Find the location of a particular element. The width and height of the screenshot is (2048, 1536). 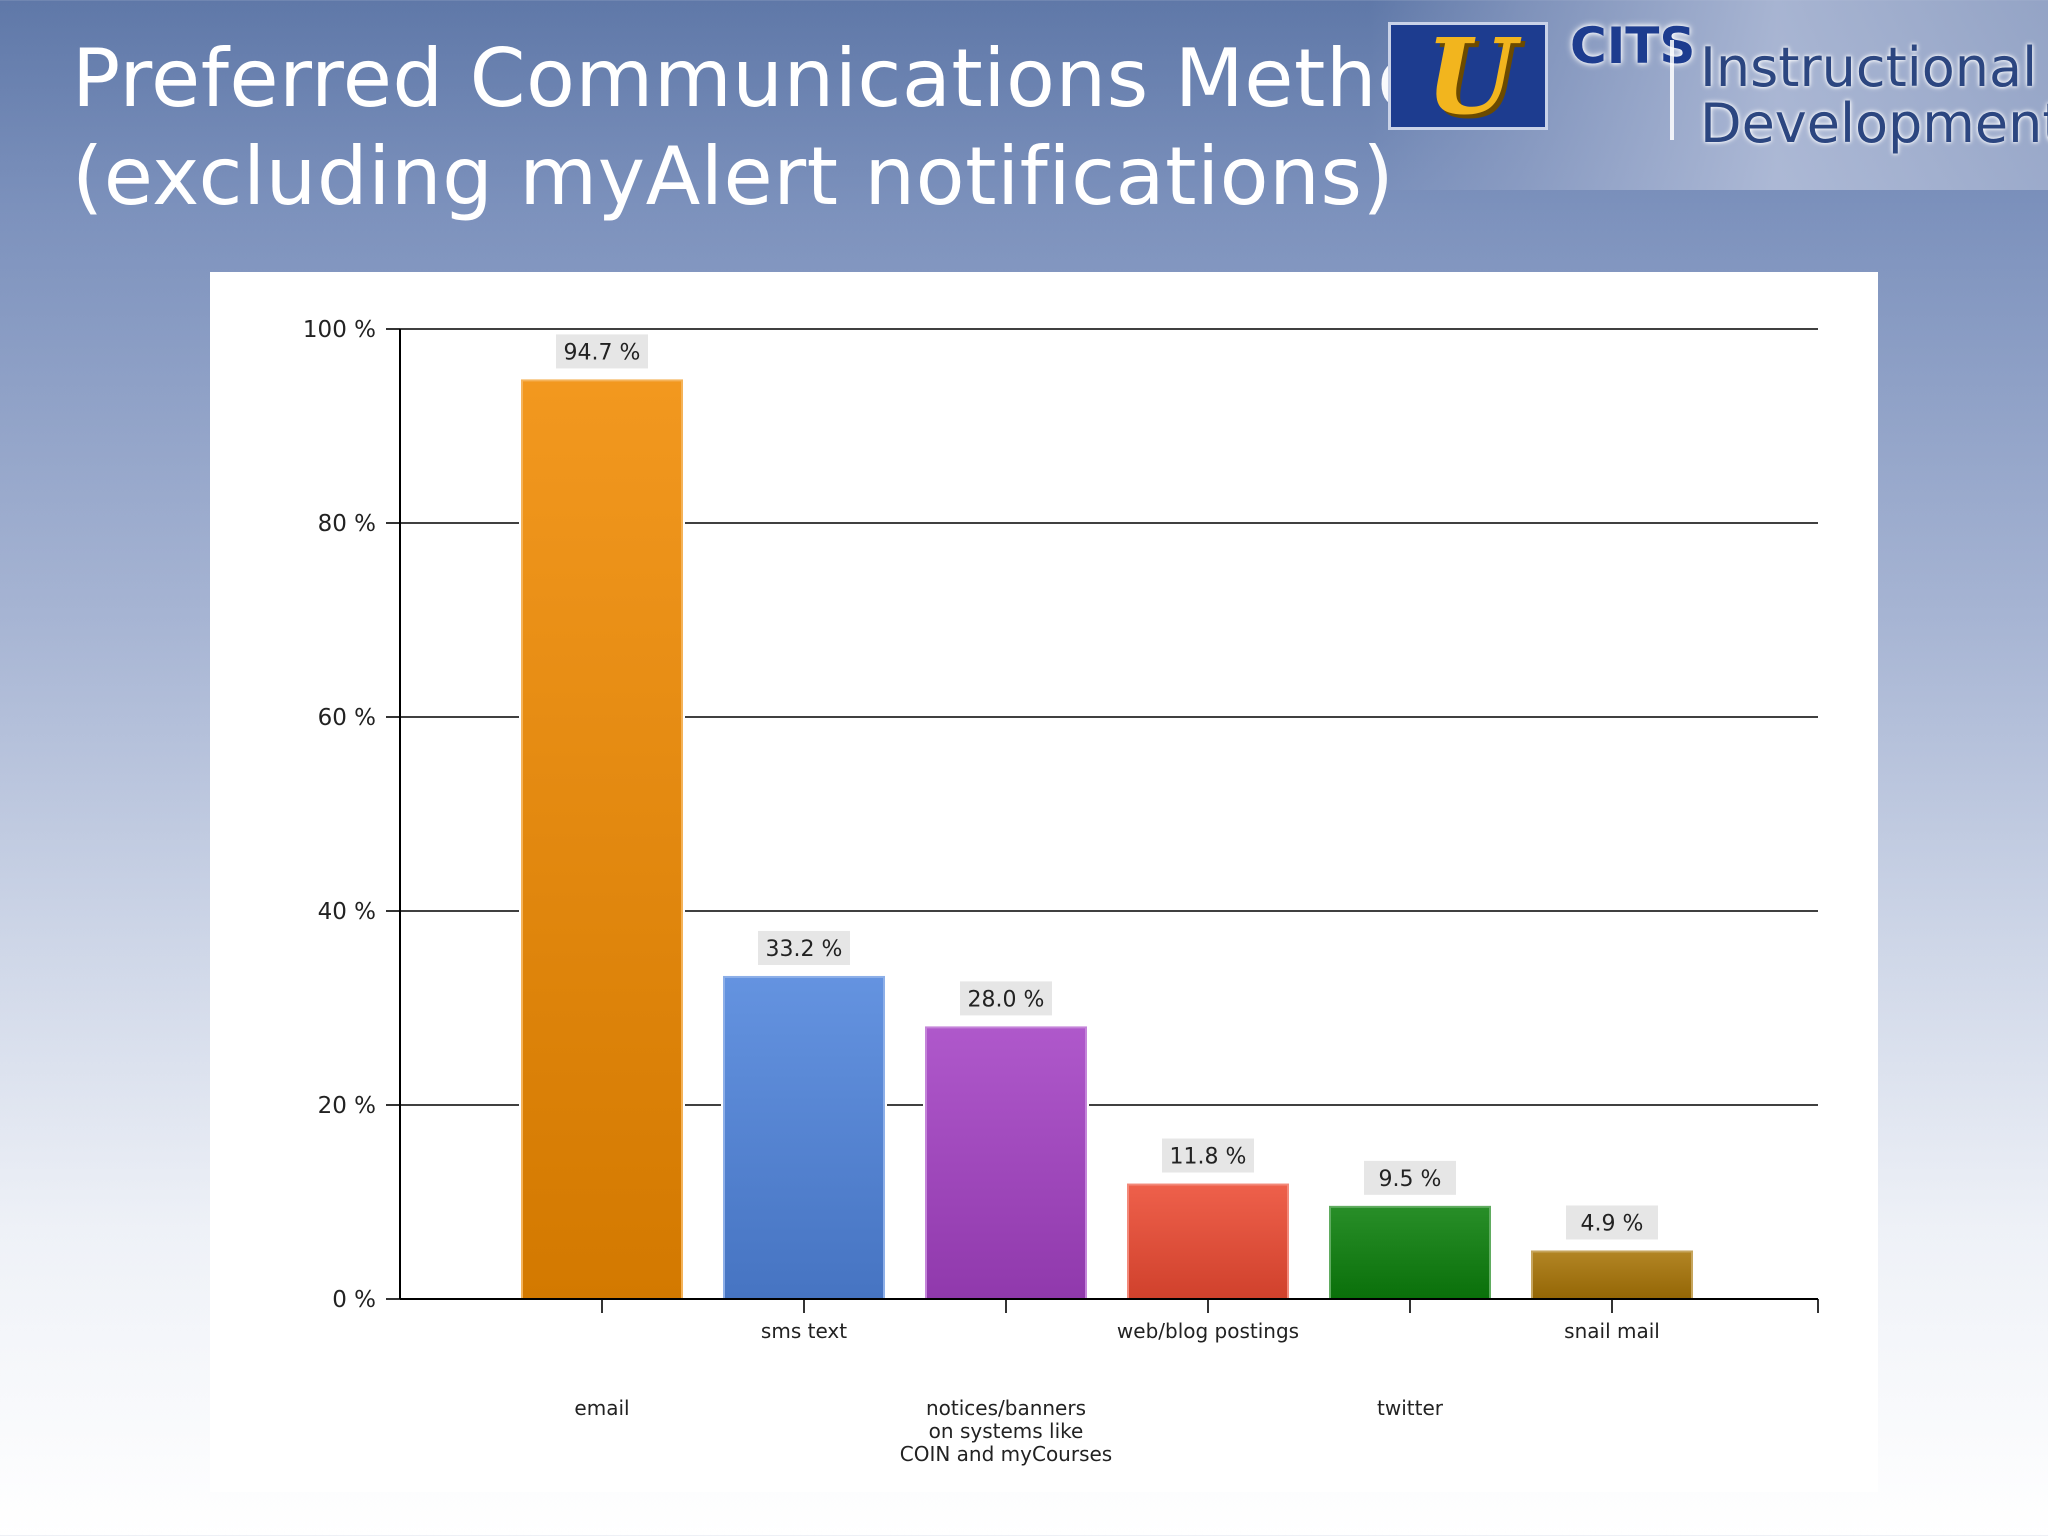

slide-title-line2: (excluding myAlert notifications) is located at coordinates (733, 176).